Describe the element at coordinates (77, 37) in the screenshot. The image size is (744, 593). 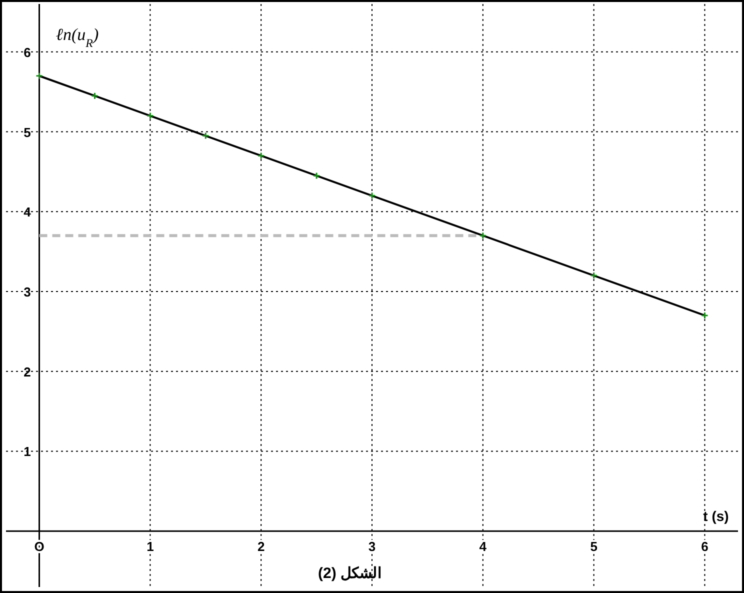
I see `y-axis-title: ℓn(u$_{R}$)` at that location.